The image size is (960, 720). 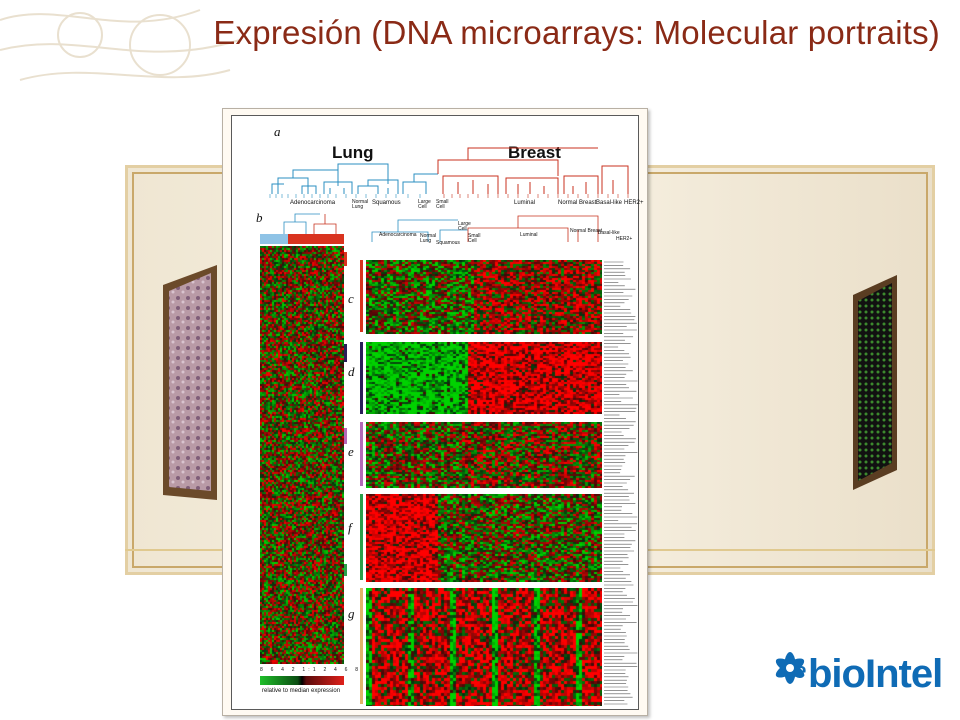 I want to click on b-subtype-basal-like: Basal-like, so click(x=609, y=233).